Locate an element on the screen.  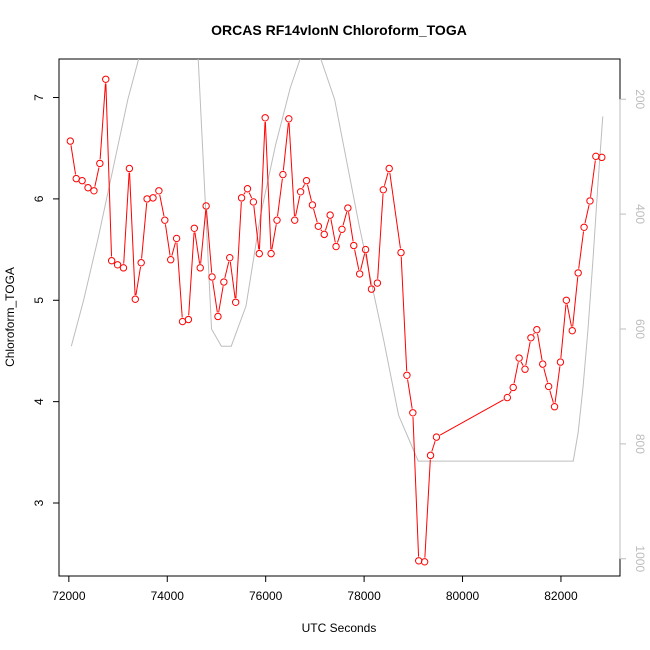
y-tick-label: 5 is located at coordinates (39, 300).